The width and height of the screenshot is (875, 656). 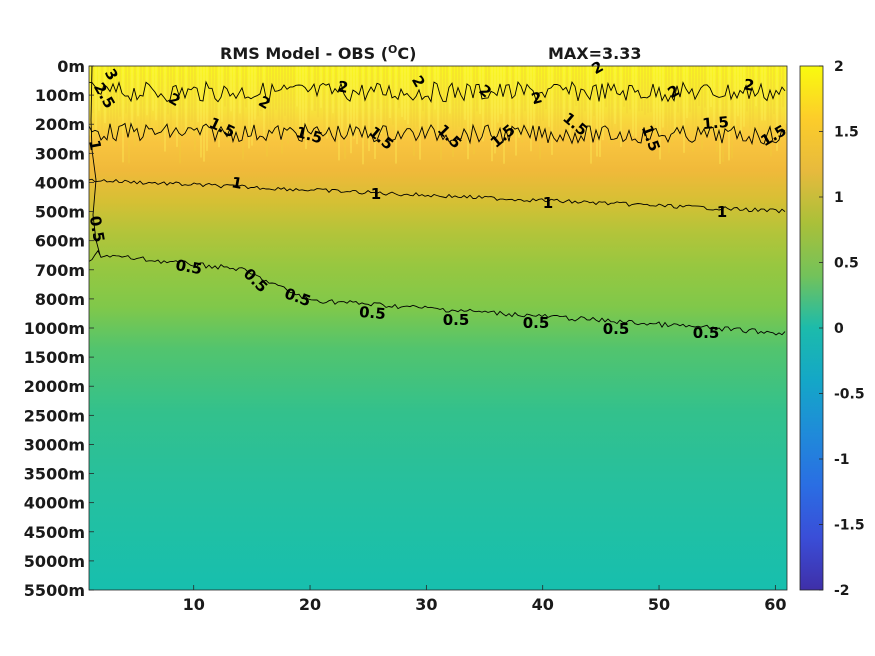 I want to click on contour-label: 1, so click(x=95, y=144).